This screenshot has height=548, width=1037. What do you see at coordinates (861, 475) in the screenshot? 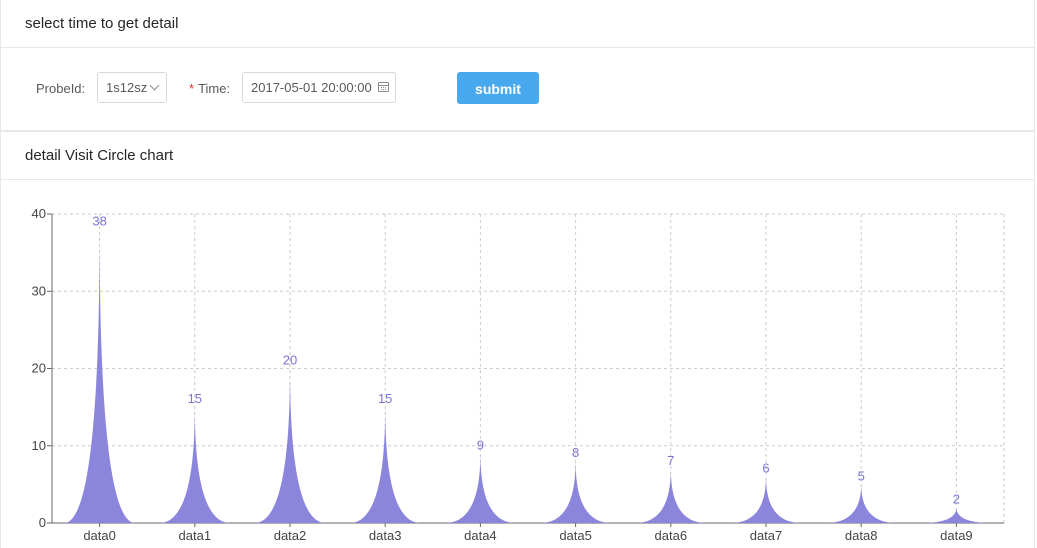
I see `data-label: 5` at bounding box center [861, 475].